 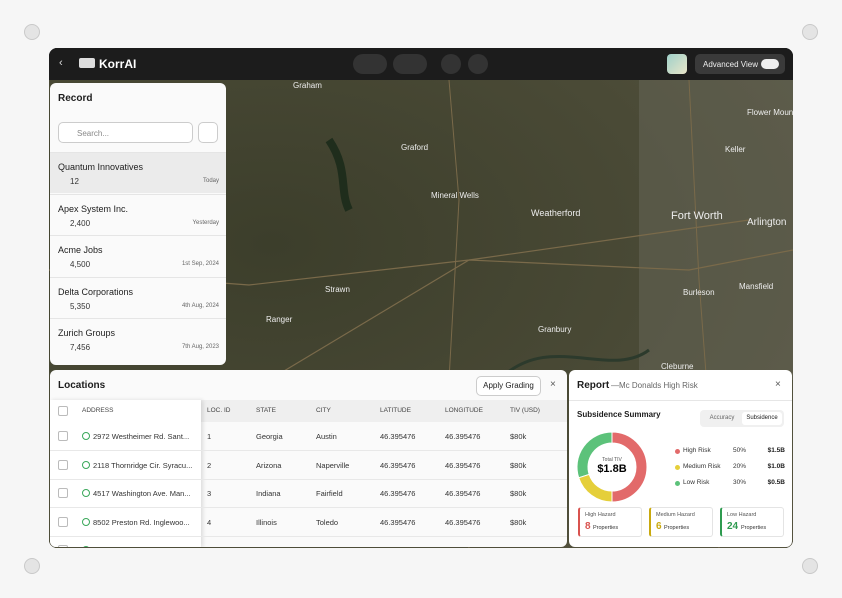 I want to click on record-name: Delta Corporations, so click(x=96, y=291).